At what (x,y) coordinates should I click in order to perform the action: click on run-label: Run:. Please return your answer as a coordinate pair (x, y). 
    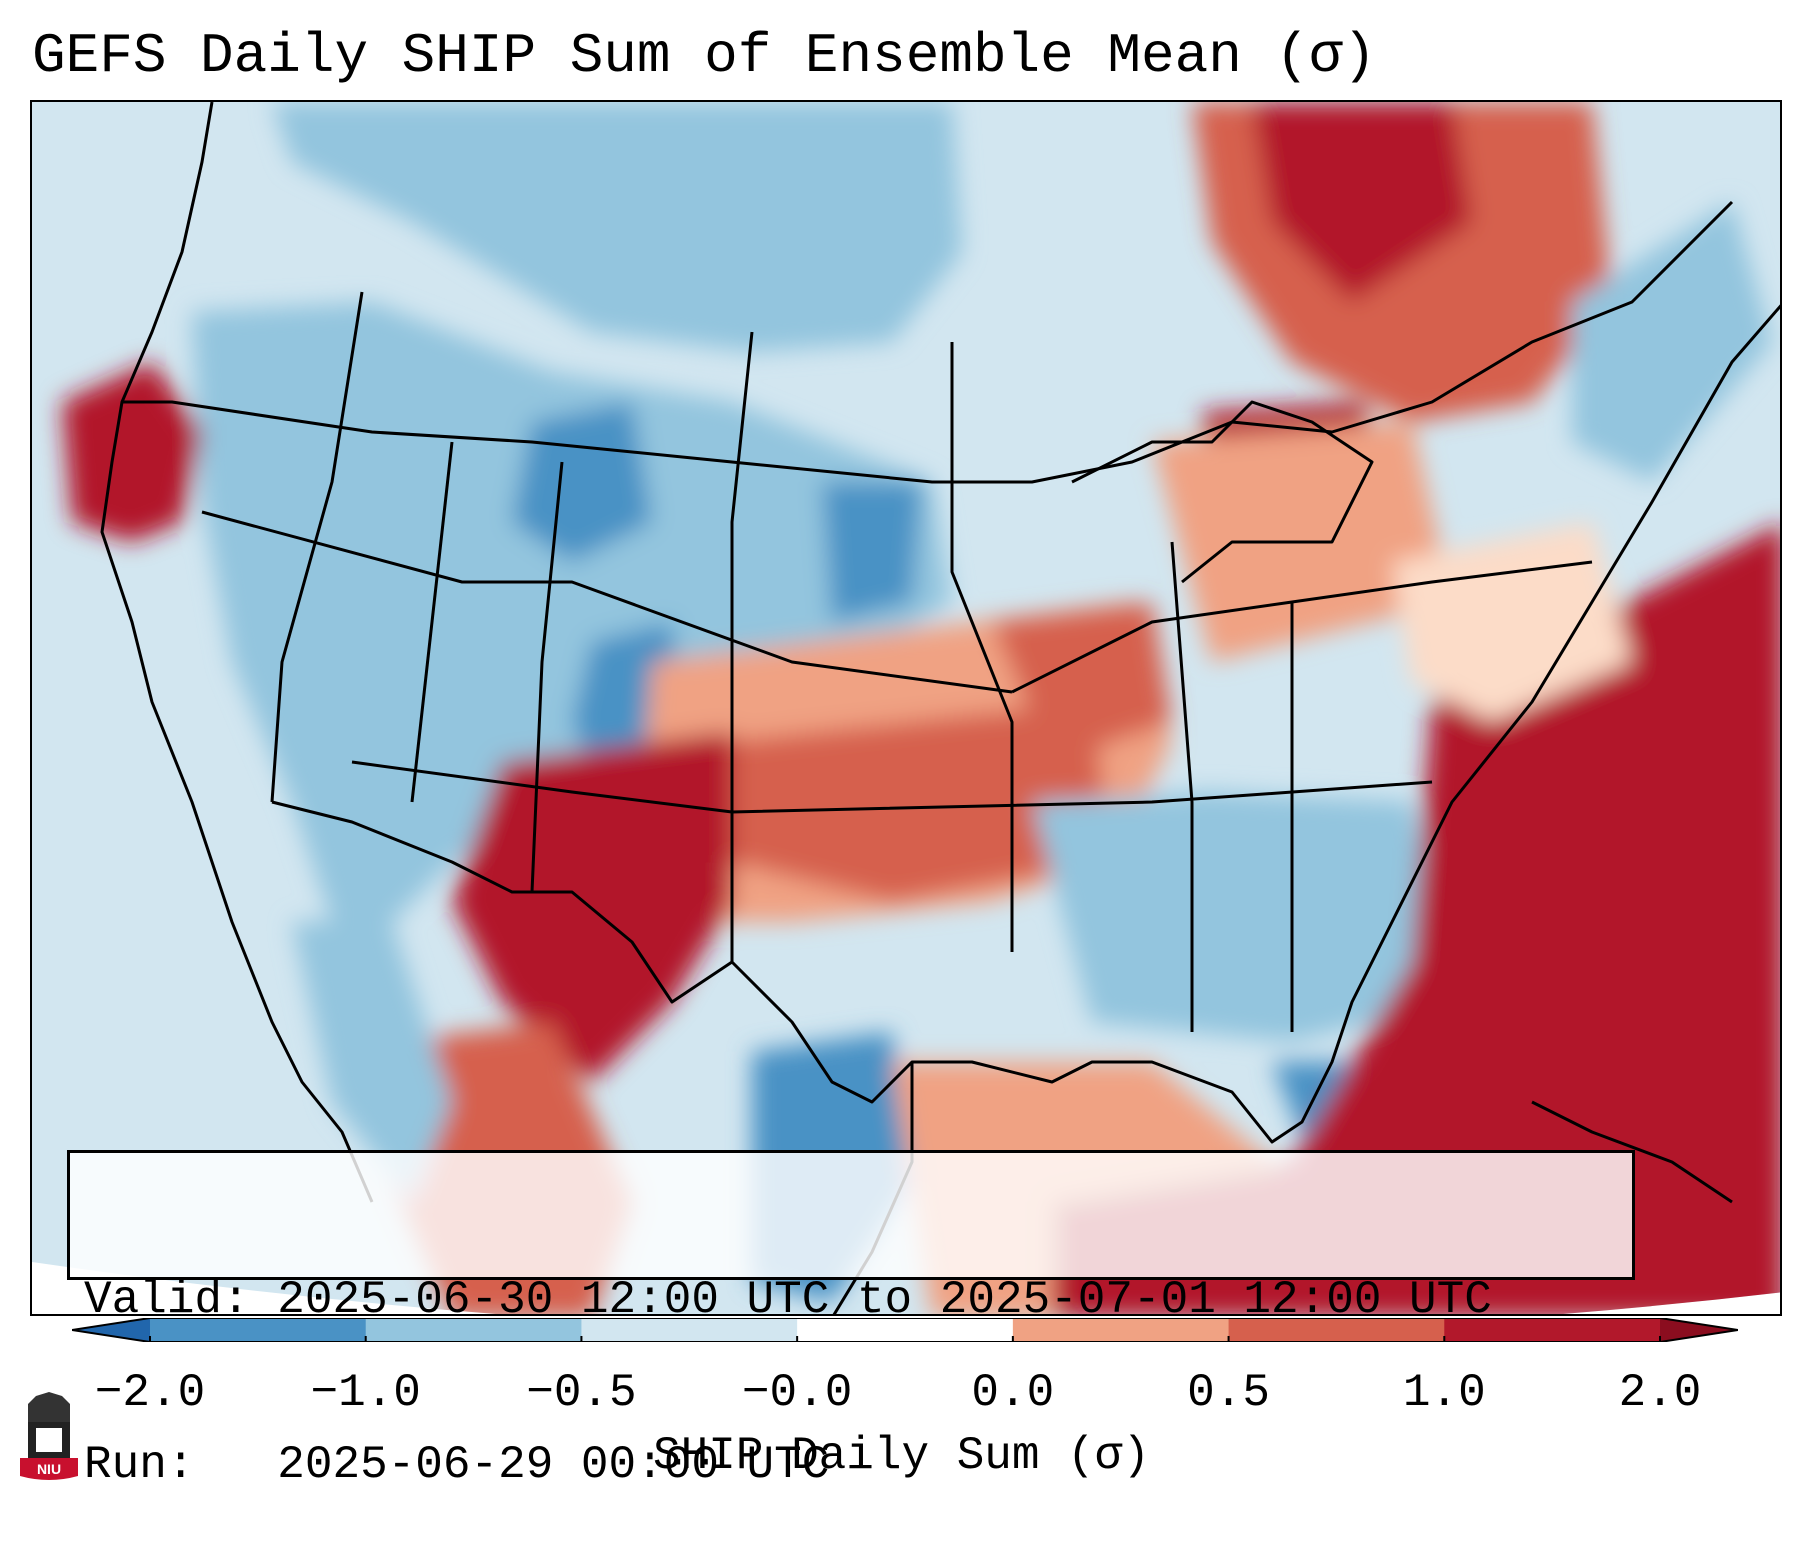
    Looking at the image, I should click on (139, 1465).